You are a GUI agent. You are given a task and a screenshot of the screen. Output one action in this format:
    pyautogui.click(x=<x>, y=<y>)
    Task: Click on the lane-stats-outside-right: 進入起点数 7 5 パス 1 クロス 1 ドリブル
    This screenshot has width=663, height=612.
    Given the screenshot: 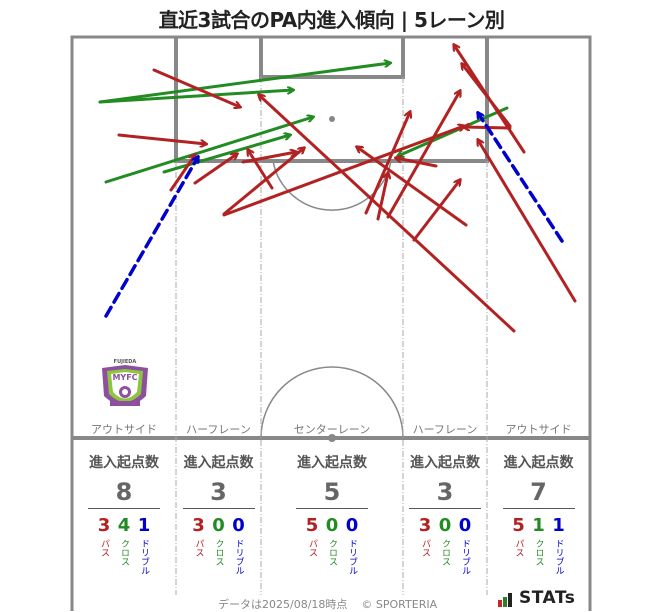 What is the action you would take?
    pyautogui.click(x=538, y=513)
    